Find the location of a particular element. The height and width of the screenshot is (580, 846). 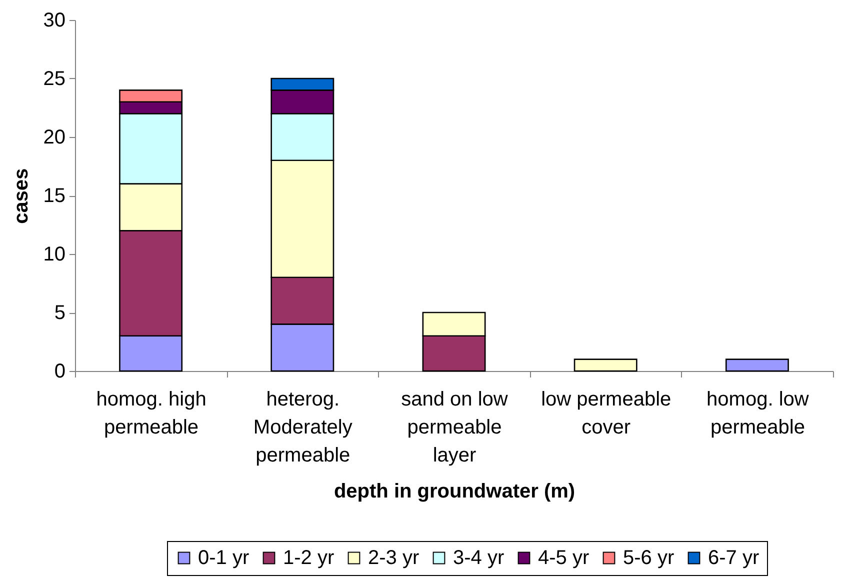

y-tick-label: 25 is located at coordinates (54, 79).